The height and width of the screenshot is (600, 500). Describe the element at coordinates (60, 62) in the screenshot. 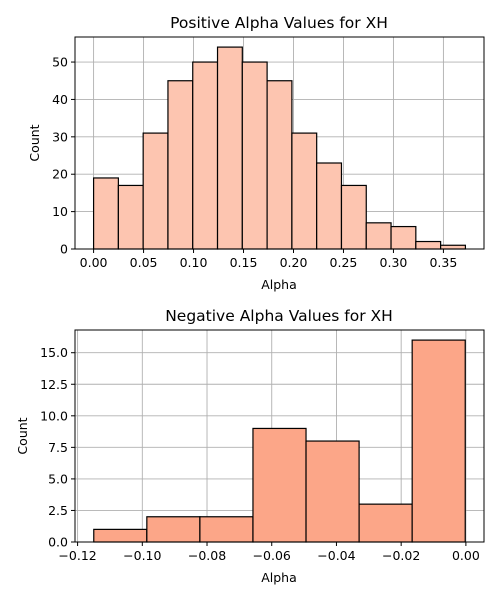

I see `y-tick-label: 50` at that location.